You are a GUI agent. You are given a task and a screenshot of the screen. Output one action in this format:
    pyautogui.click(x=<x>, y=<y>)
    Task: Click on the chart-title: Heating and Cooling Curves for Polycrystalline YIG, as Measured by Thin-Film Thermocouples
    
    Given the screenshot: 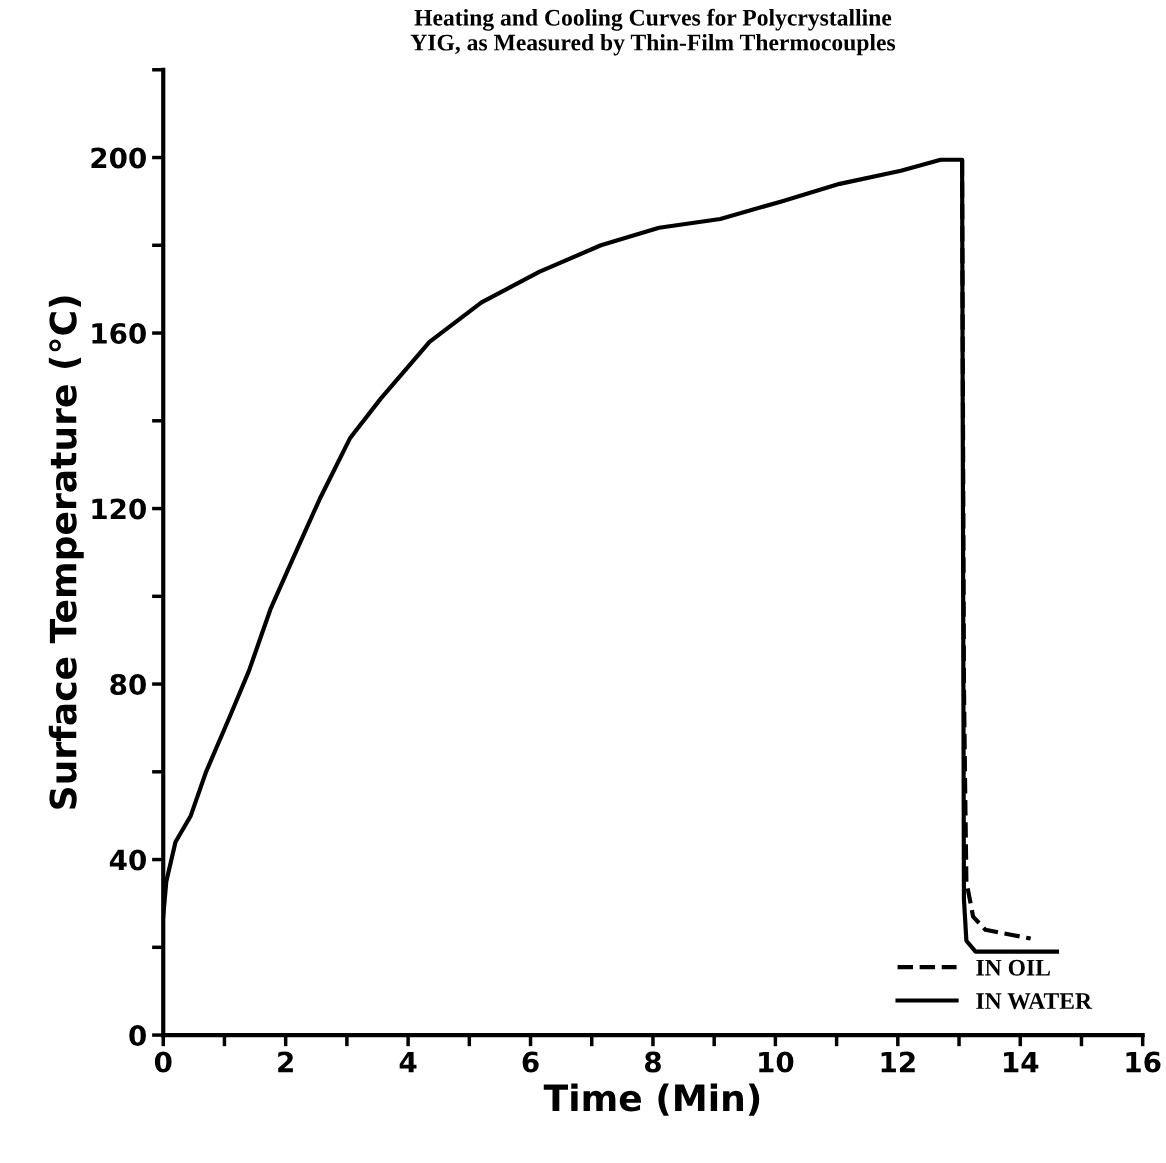 What is the action you would take?
    pyautogui.click(x=653, y=32)
    